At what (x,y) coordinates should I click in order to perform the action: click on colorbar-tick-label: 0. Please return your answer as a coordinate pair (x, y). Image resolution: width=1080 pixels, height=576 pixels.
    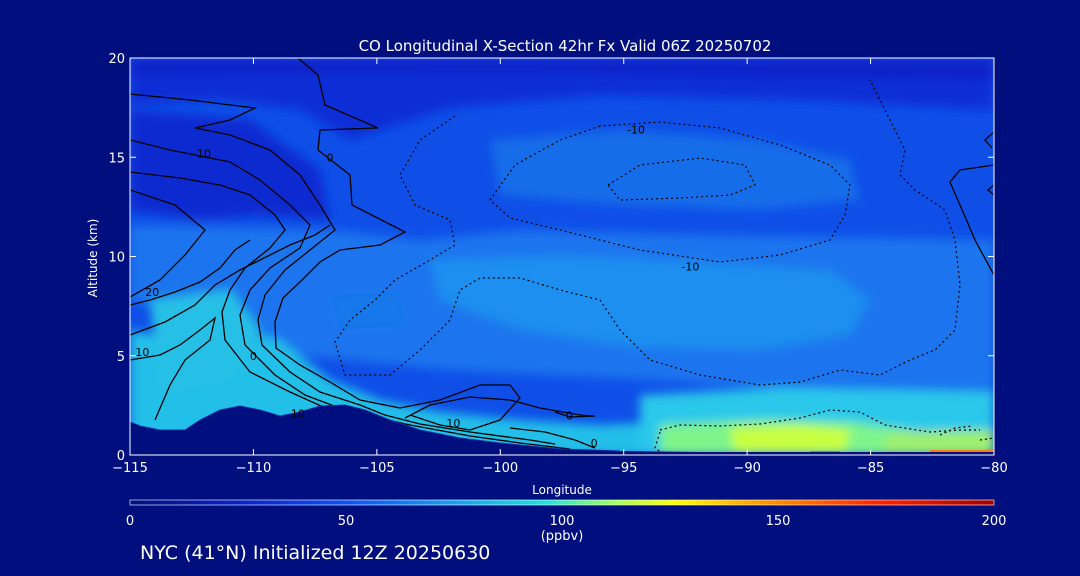
    Looking at the image, I should click on (130, 521).